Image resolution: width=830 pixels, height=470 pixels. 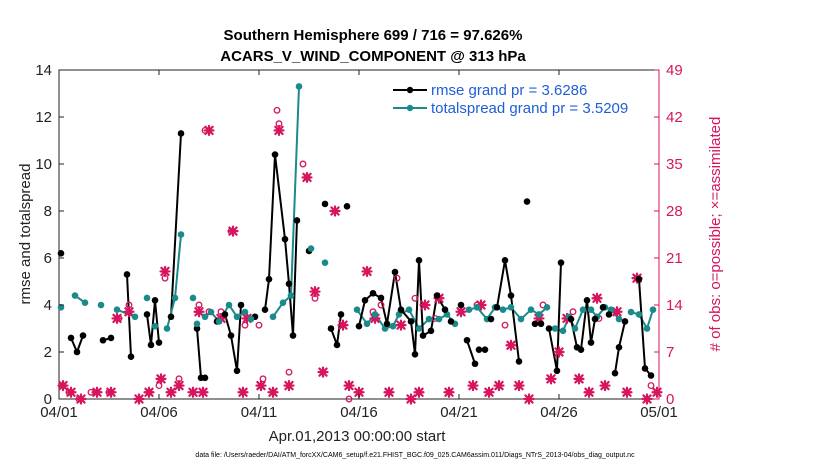 What do you see at coordinates (373, 35) in the screenshot?
I see `chart-title: Southern Hemisphere 699 / 716 = 97.626%` at bounding box center [373, 35].